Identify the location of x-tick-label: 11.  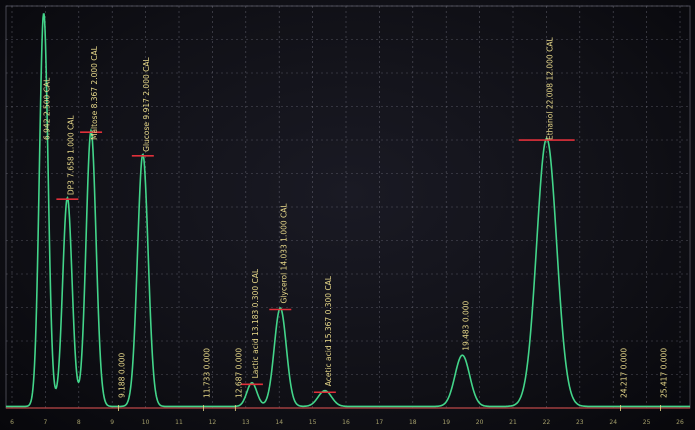
(179, 422).